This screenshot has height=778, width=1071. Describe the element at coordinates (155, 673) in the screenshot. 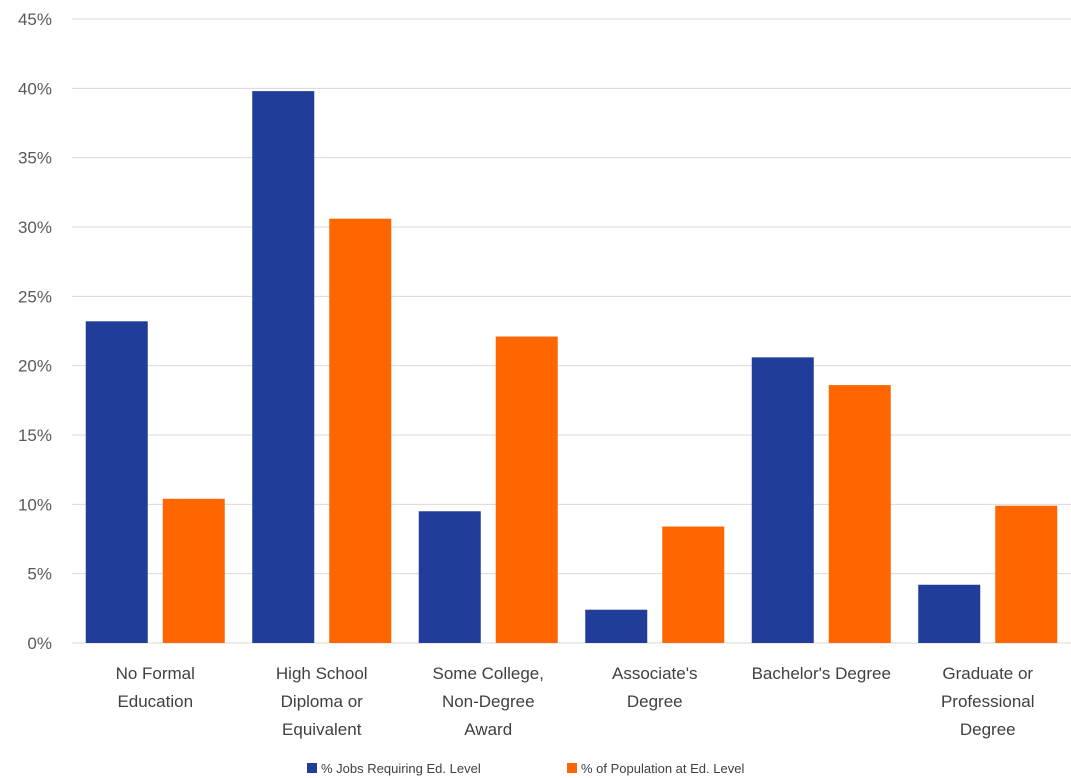

I see `x-category-label: No Formal` at that location.